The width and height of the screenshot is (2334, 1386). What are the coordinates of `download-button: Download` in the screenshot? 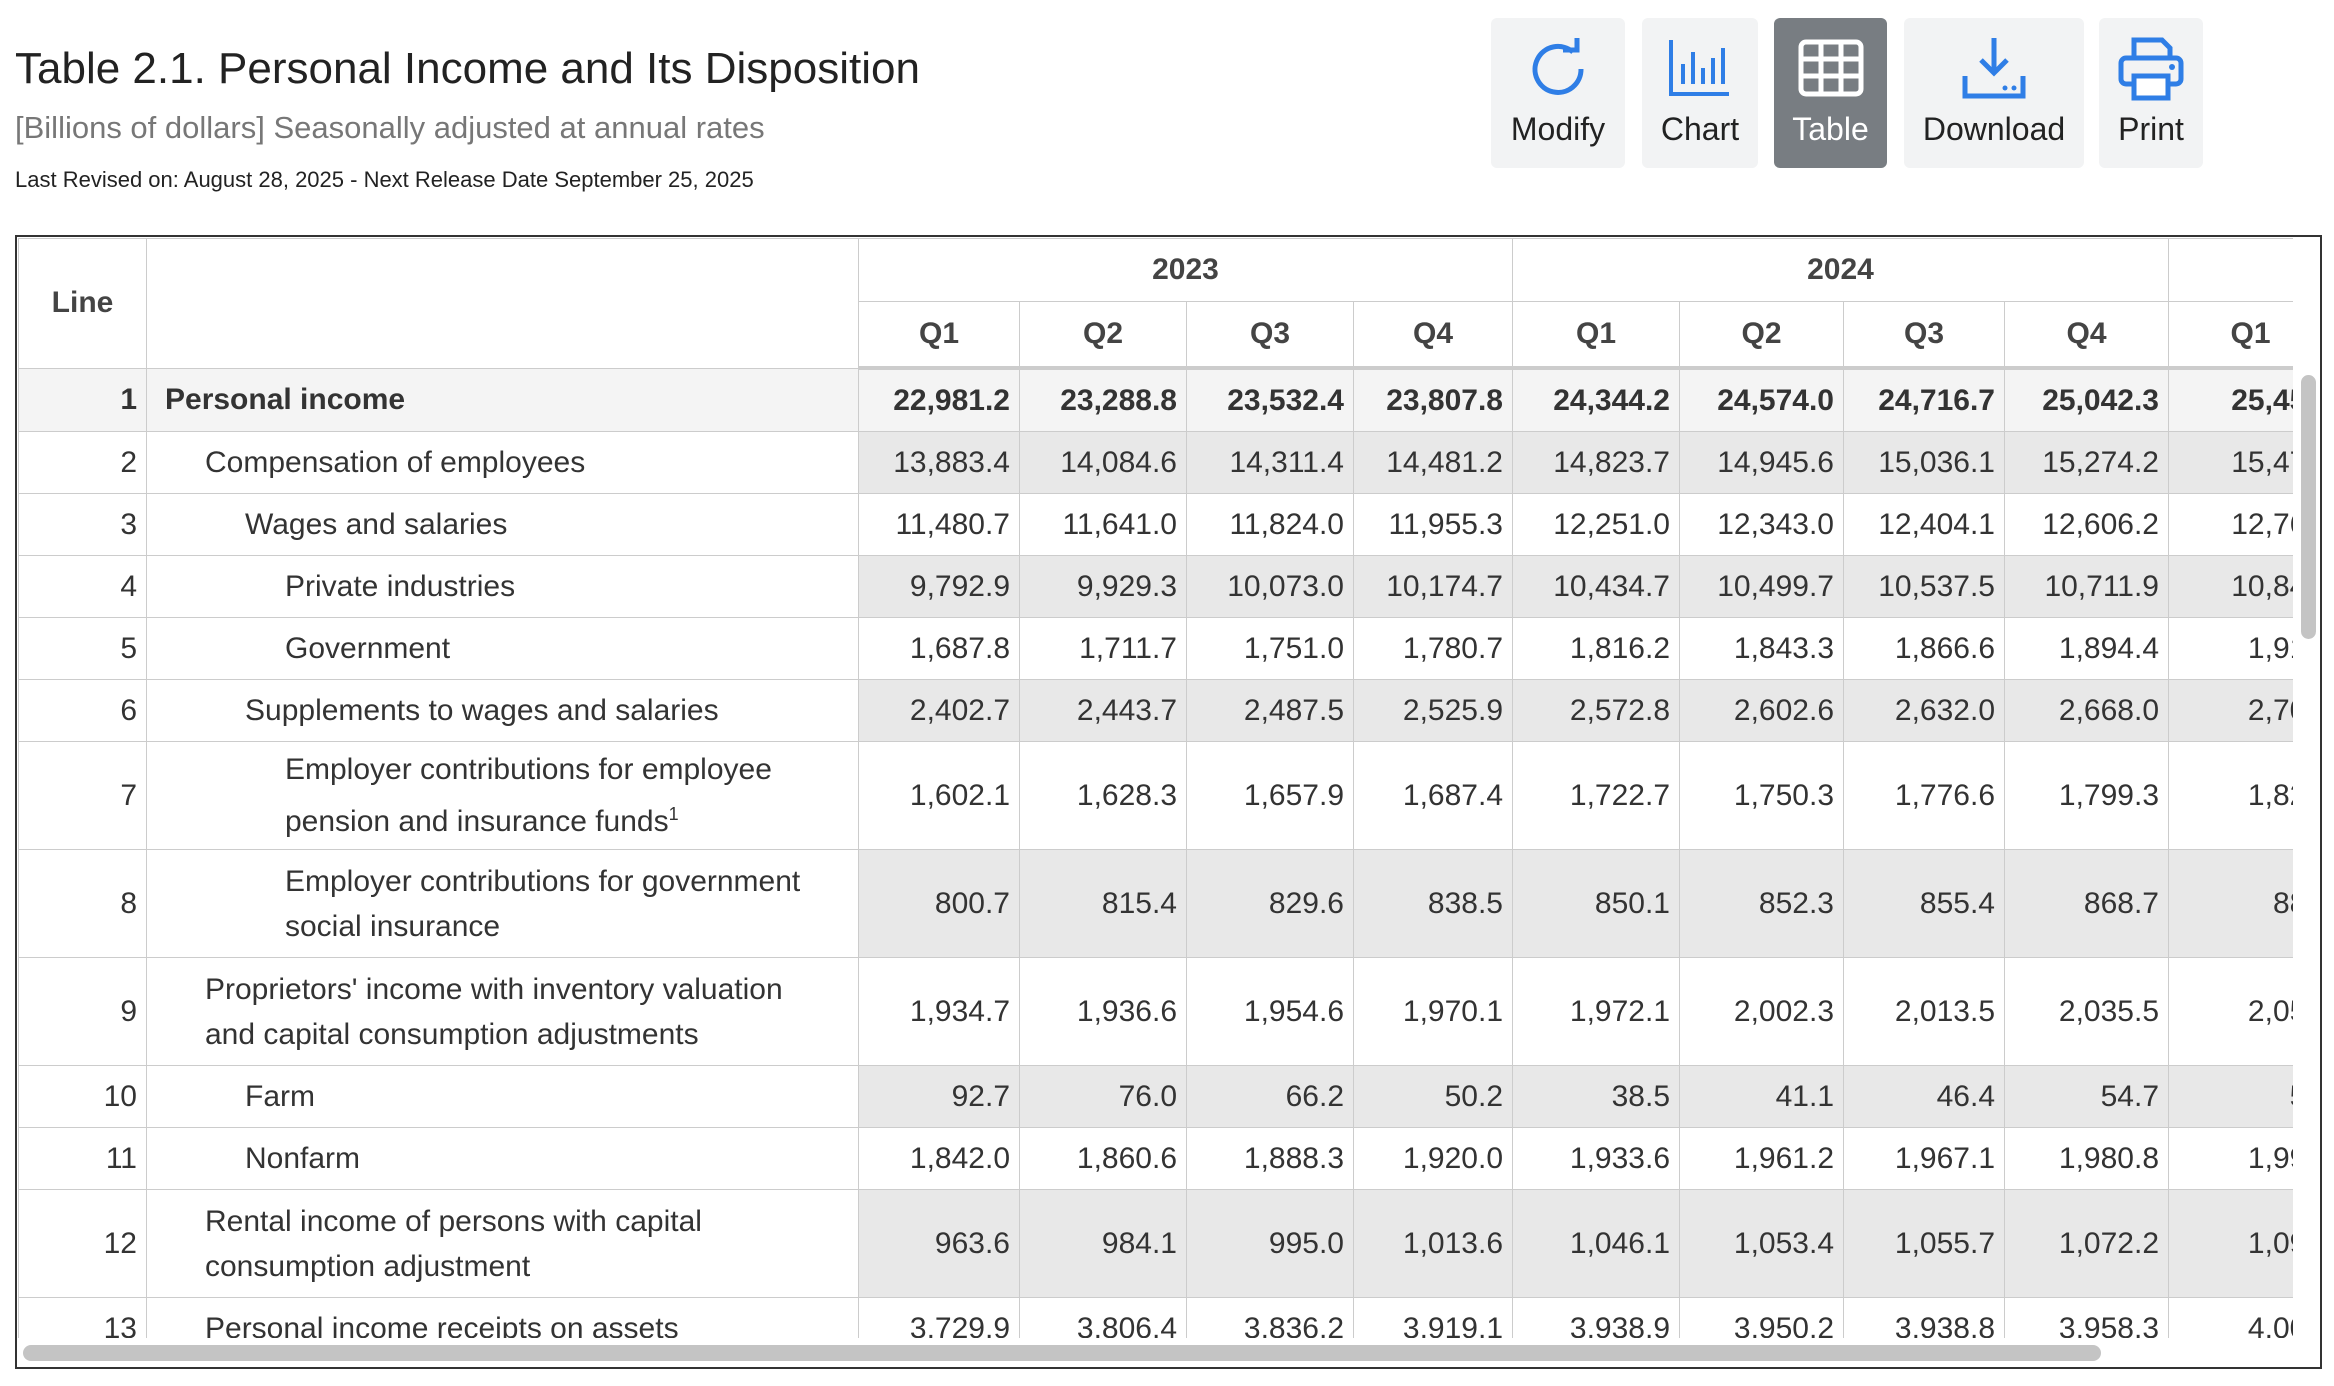 It's located at (1994, 93).